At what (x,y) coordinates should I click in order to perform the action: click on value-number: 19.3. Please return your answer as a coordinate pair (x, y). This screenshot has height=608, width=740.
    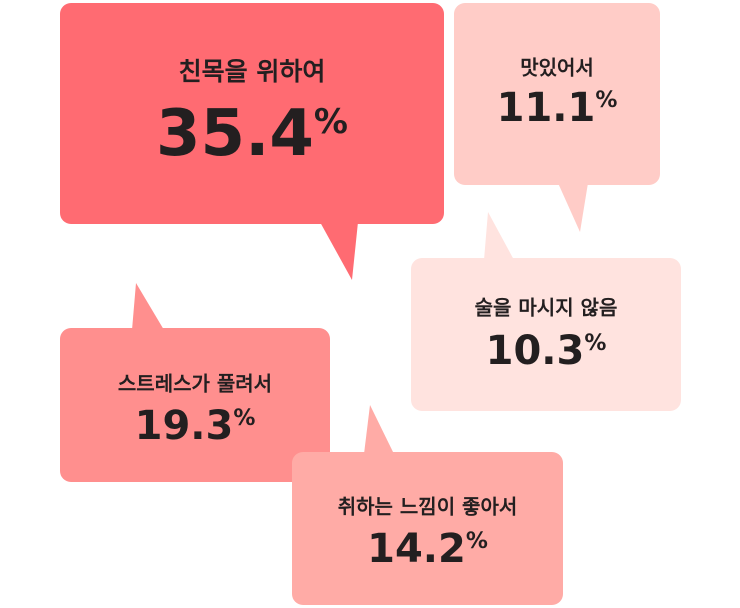
    Looking at the image, I should click on (184, 426).